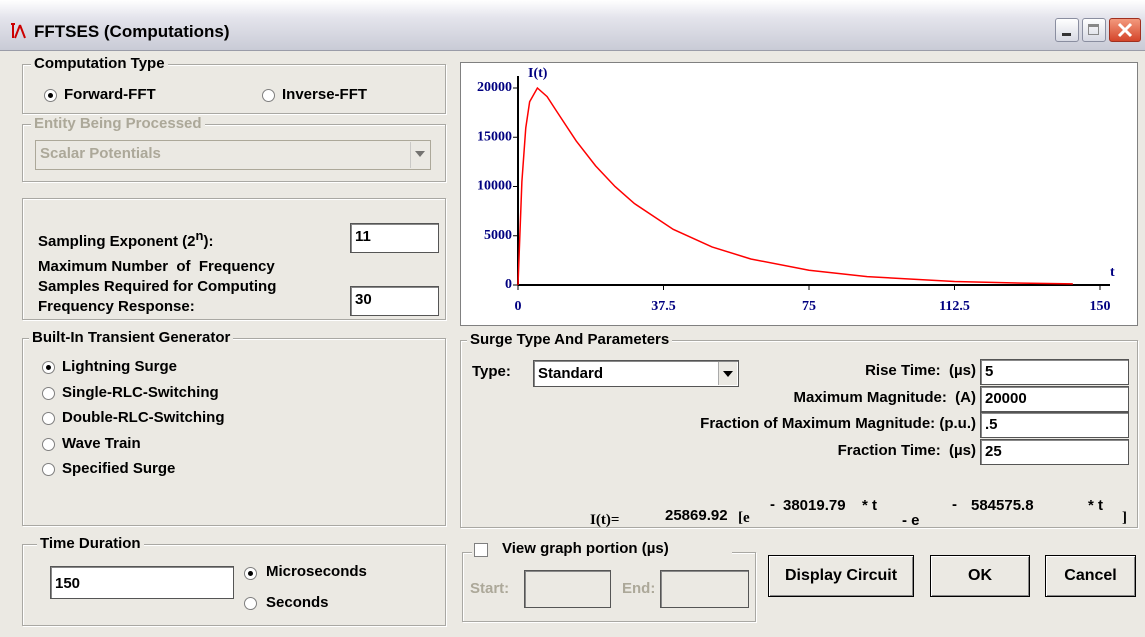 The width and height of the screenshot is (1145, 637). What do you see at coordinates (920, 370) in the screenshot?
I see `param-label: Rise Time: (µs)` at bounding box center [920, 370].